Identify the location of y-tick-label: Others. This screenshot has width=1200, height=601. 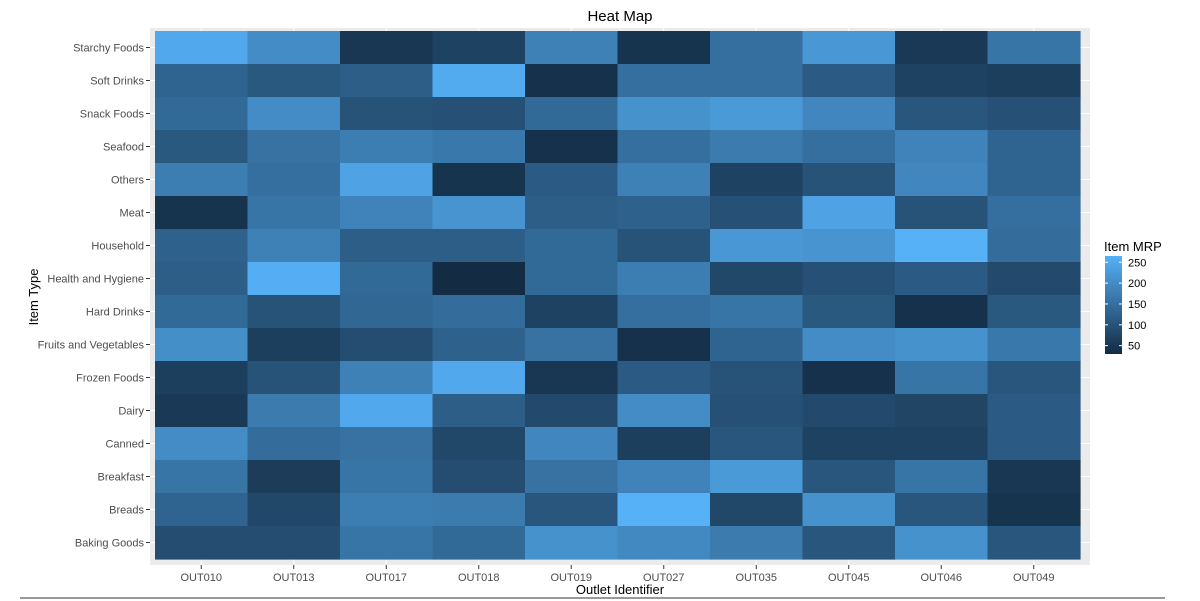
(128, 181).